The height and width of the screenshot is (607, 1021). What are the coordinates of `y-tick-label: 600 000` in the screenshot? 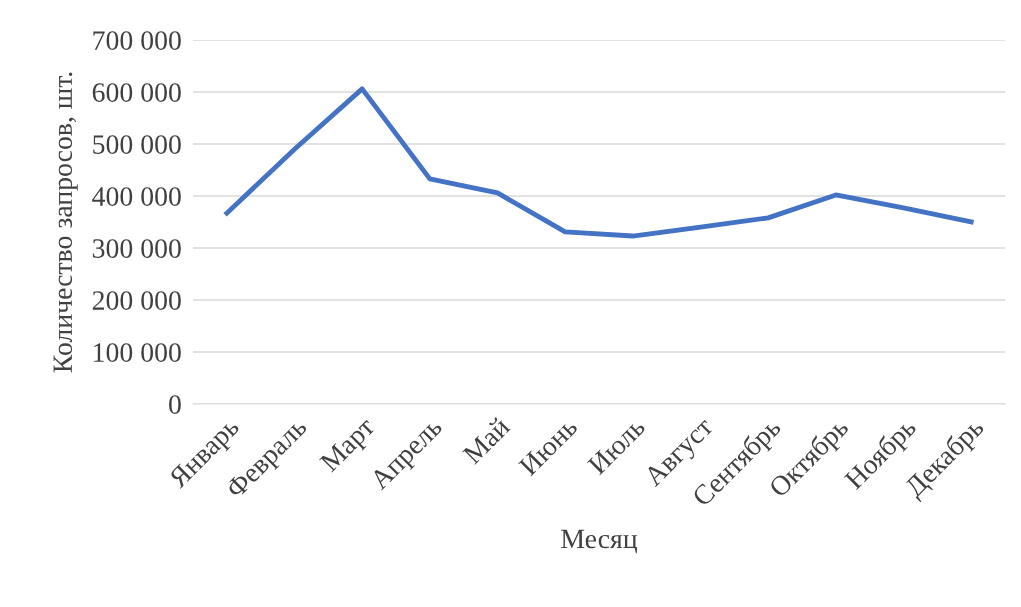 It's located at (136, 92).